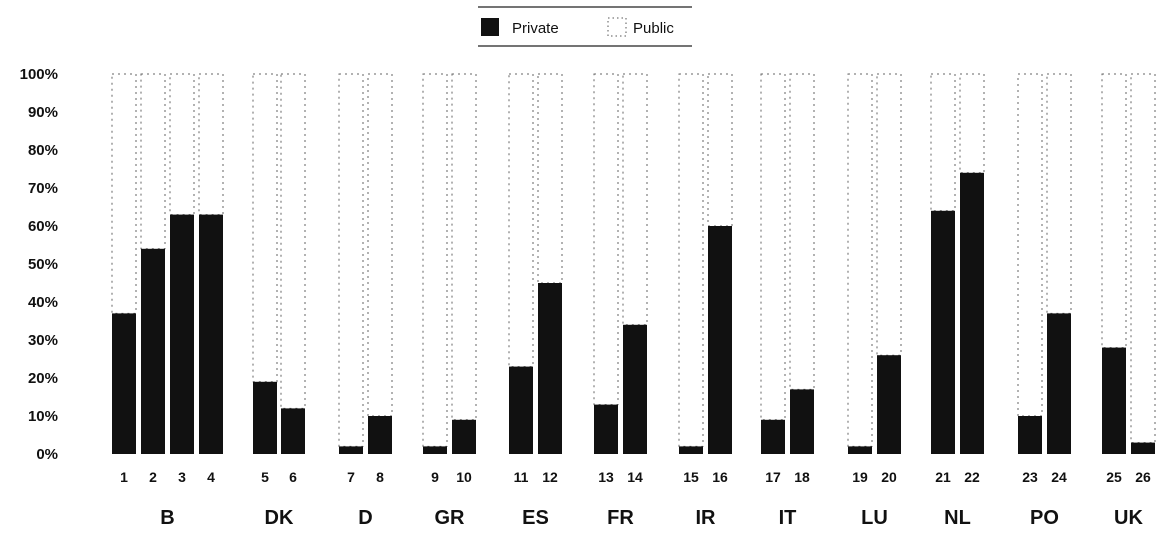 Image resolution: width=1161 pixels, height=536 pixels. Describe the element at coordinates (535, 518) in the screenshot. I see `group-label: ES` at that location.